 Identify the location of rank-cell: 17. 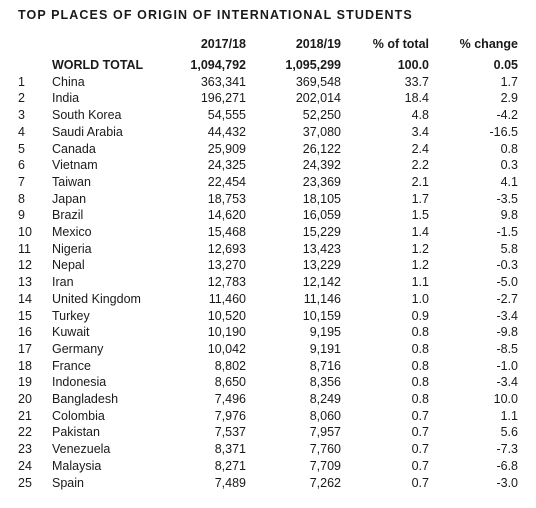
(25, 348).